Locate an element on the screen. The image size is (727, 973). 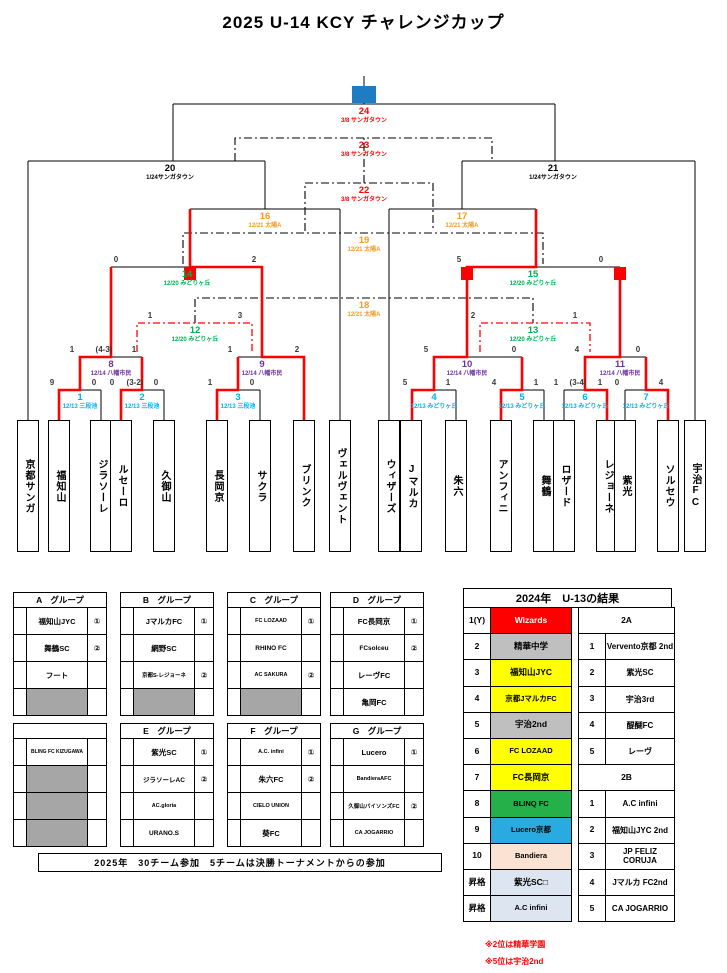
group-header: F グループ is located at coordinates (274, 731).